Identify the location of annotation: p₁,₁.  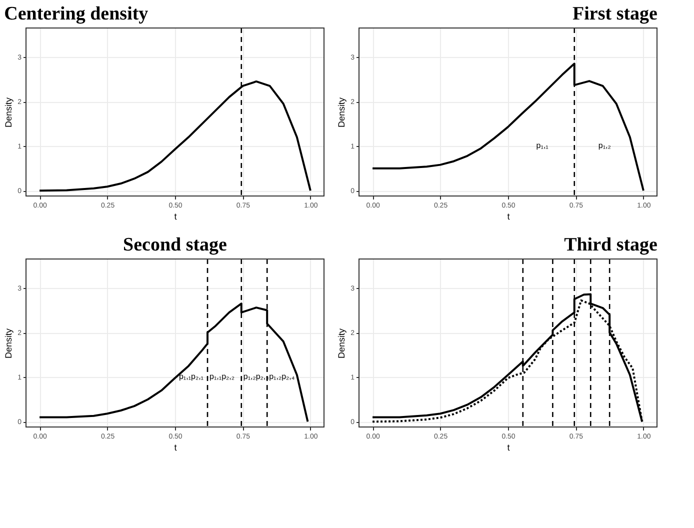
(542, 145).